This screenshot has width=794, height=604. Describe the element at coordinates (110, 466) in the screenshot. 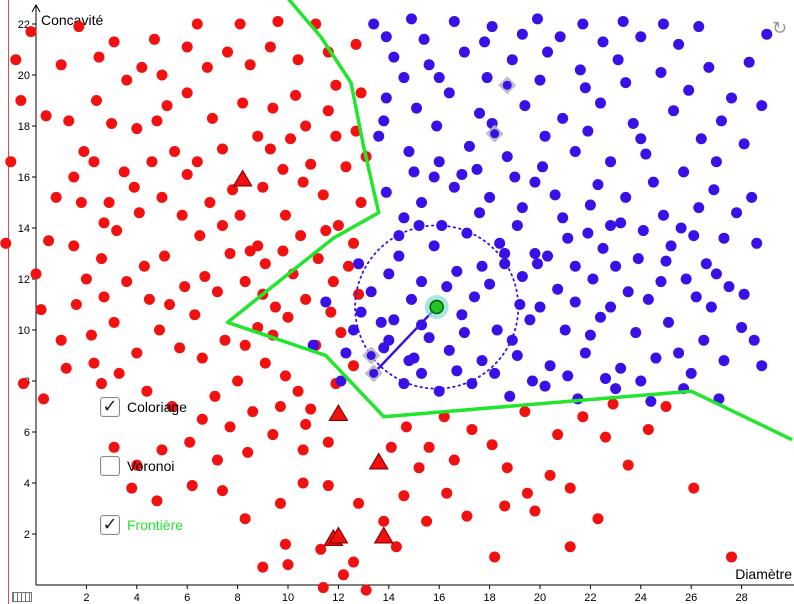

I see `voronoi-checkbox` at that location.